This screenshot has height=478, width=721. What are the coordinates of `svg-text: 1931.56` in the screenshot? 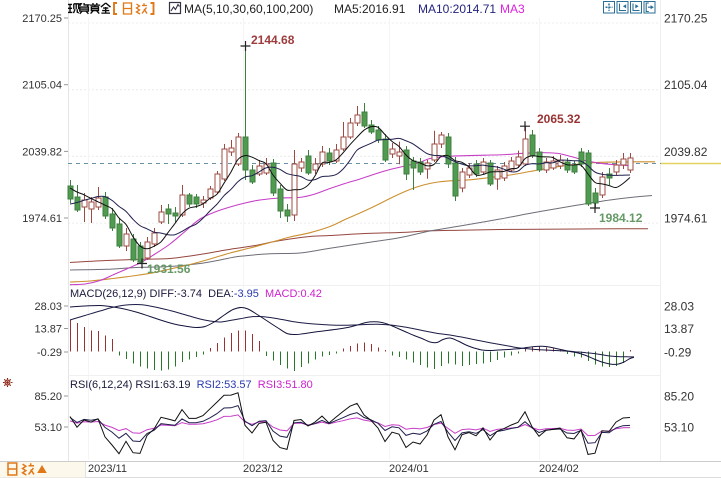 It's located at (169, 269).